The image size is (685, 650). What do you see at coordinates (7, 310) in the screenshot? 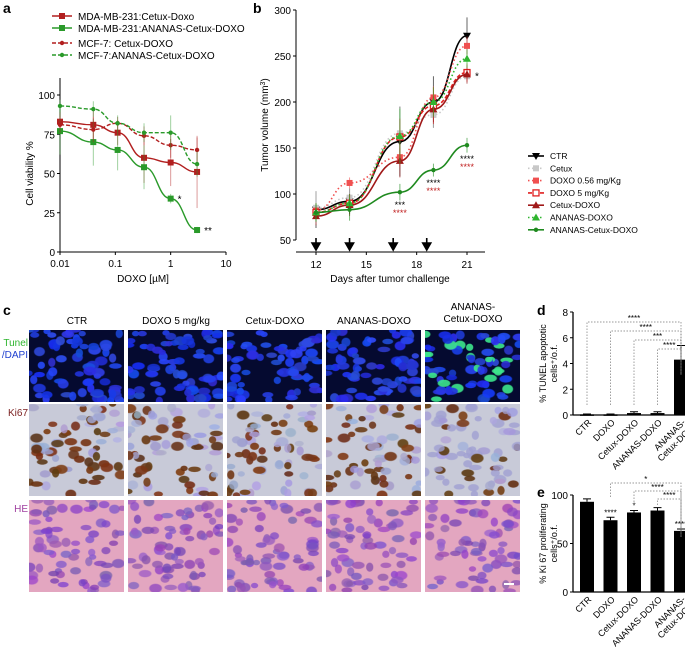
I see `panel-label-c: c` at bounding box center [7, 310].